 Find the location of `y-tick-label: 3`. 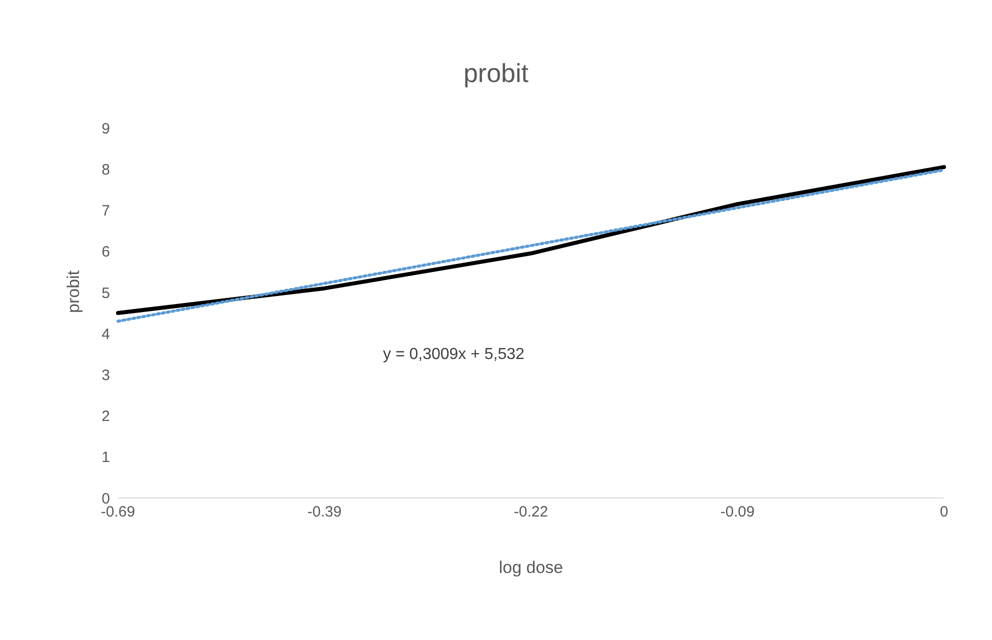

y-tick-label: 3 is located at coordinates (106, 375).